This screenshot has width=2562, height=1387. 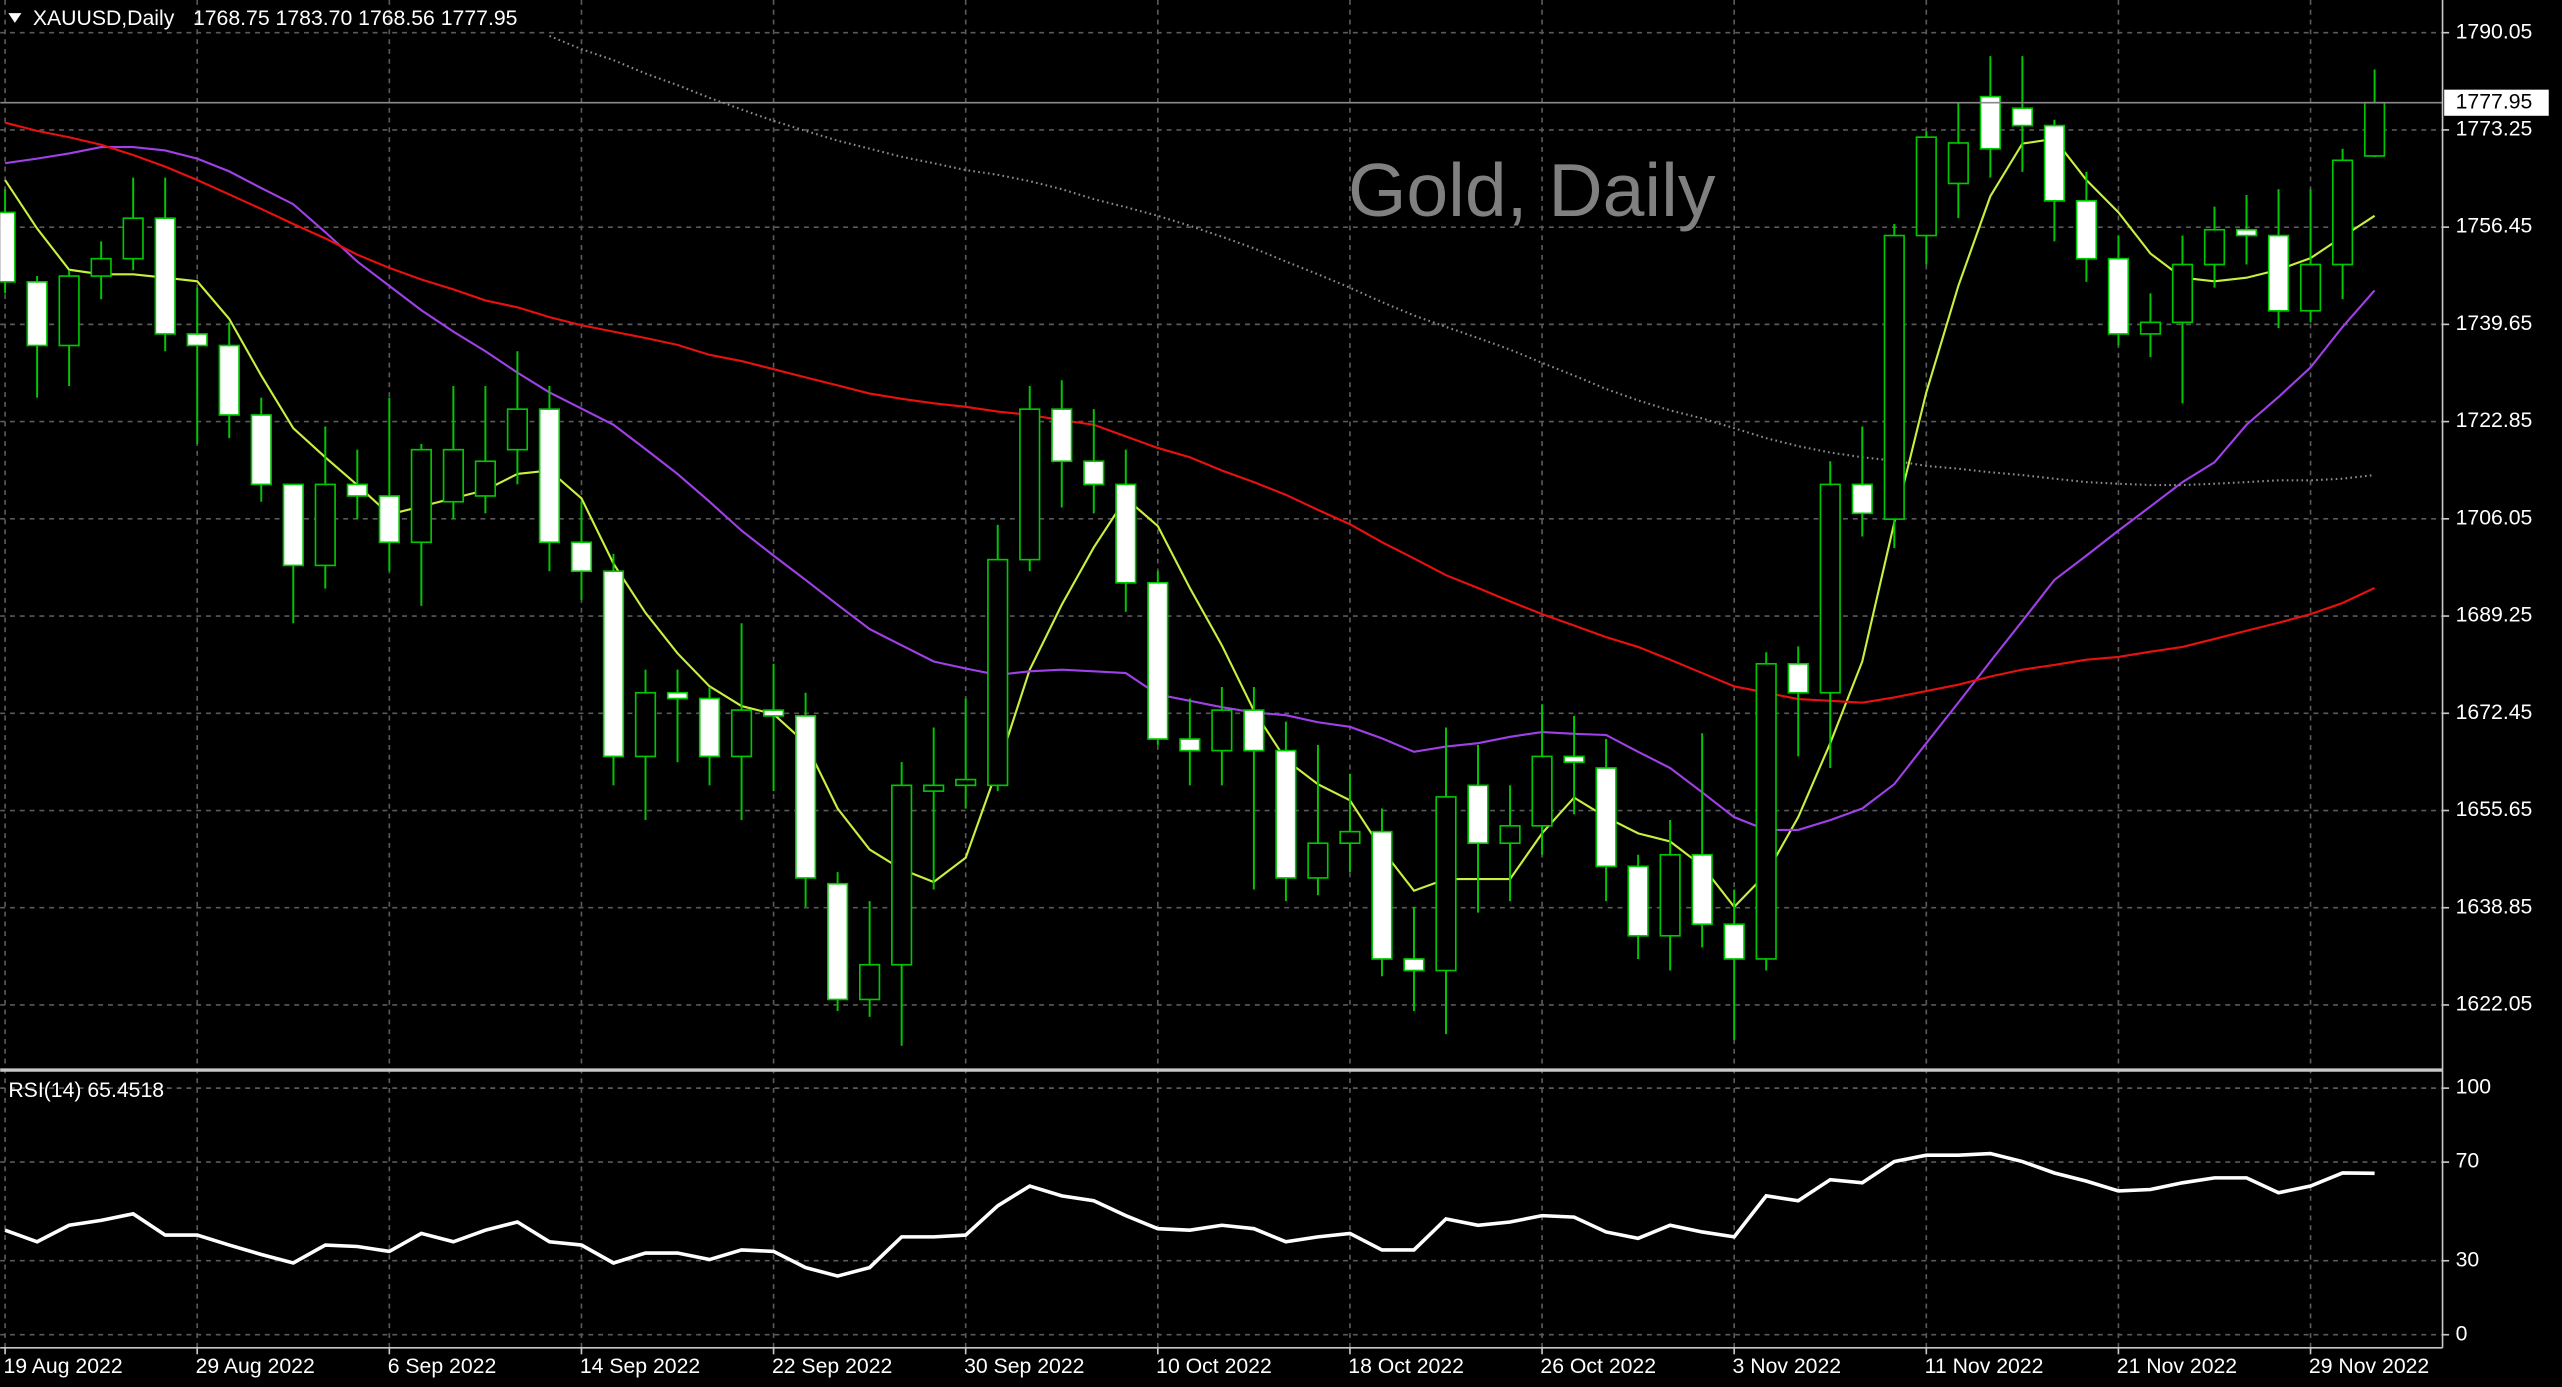 What do you see at coordinates (2494, 1004) in the screenshot?
I see `y-tick-label: 1622.05` at bounding box center [2494, 1004].